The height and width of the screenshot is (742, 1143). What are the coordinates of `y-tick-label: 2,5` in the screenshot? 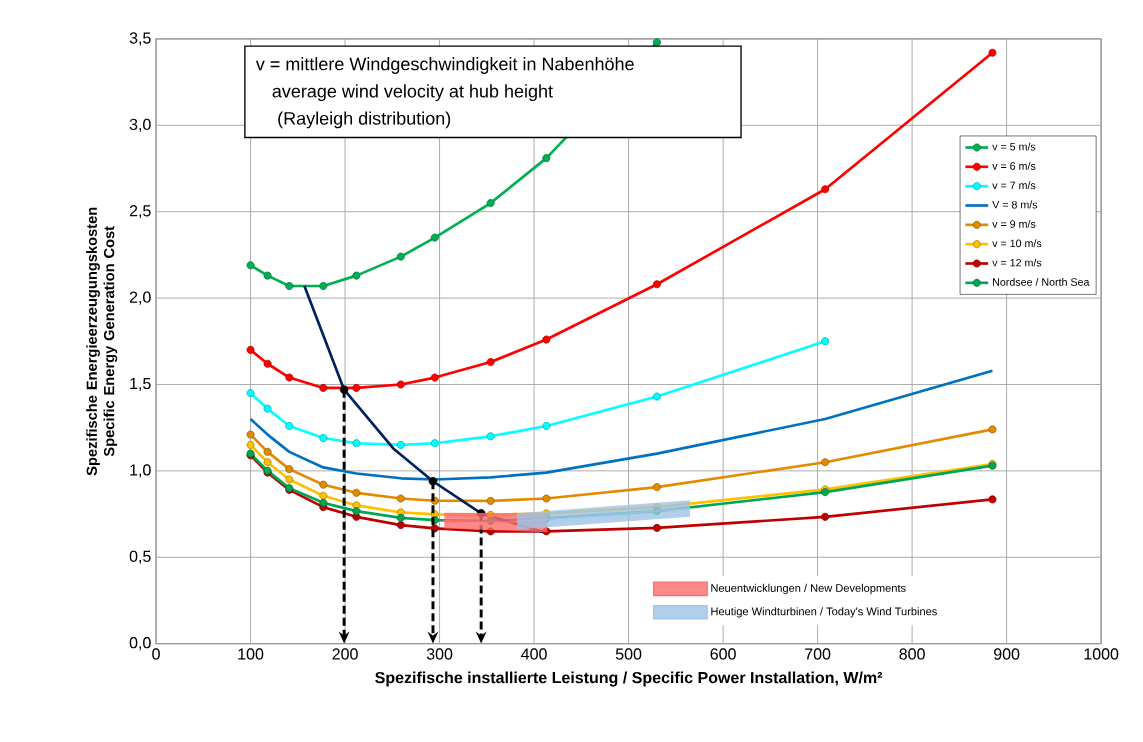 It's located at (140, 212).